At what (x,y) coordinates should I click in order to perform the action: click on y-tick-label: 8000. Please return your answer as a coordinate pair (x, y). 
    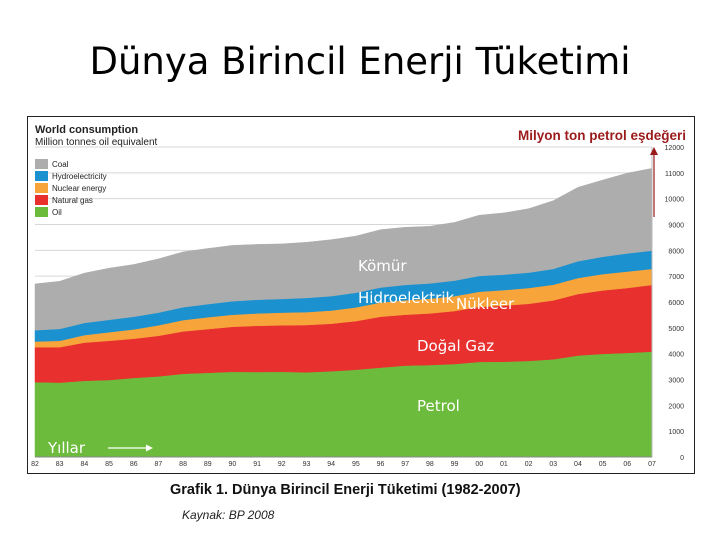
    Looking at the image, I should click on (676, 251).